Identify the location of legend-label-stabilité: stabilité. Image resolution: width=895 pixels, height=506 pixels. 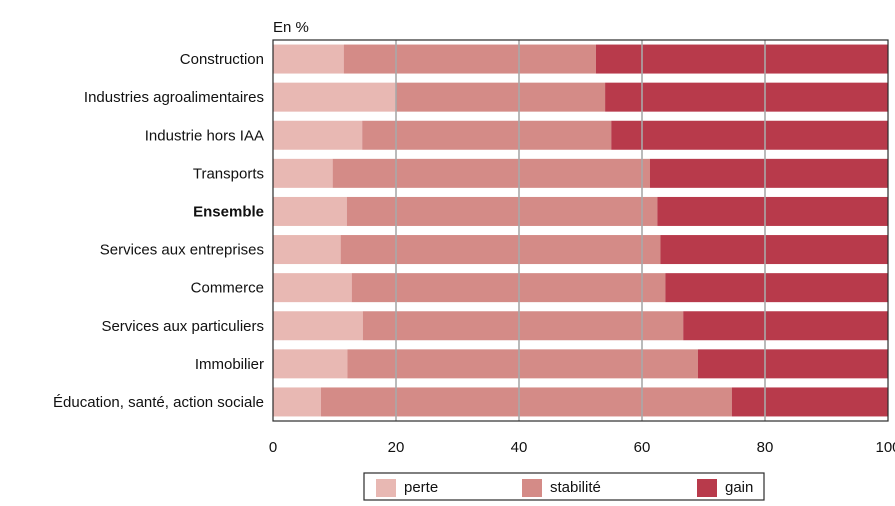
(575, 487).